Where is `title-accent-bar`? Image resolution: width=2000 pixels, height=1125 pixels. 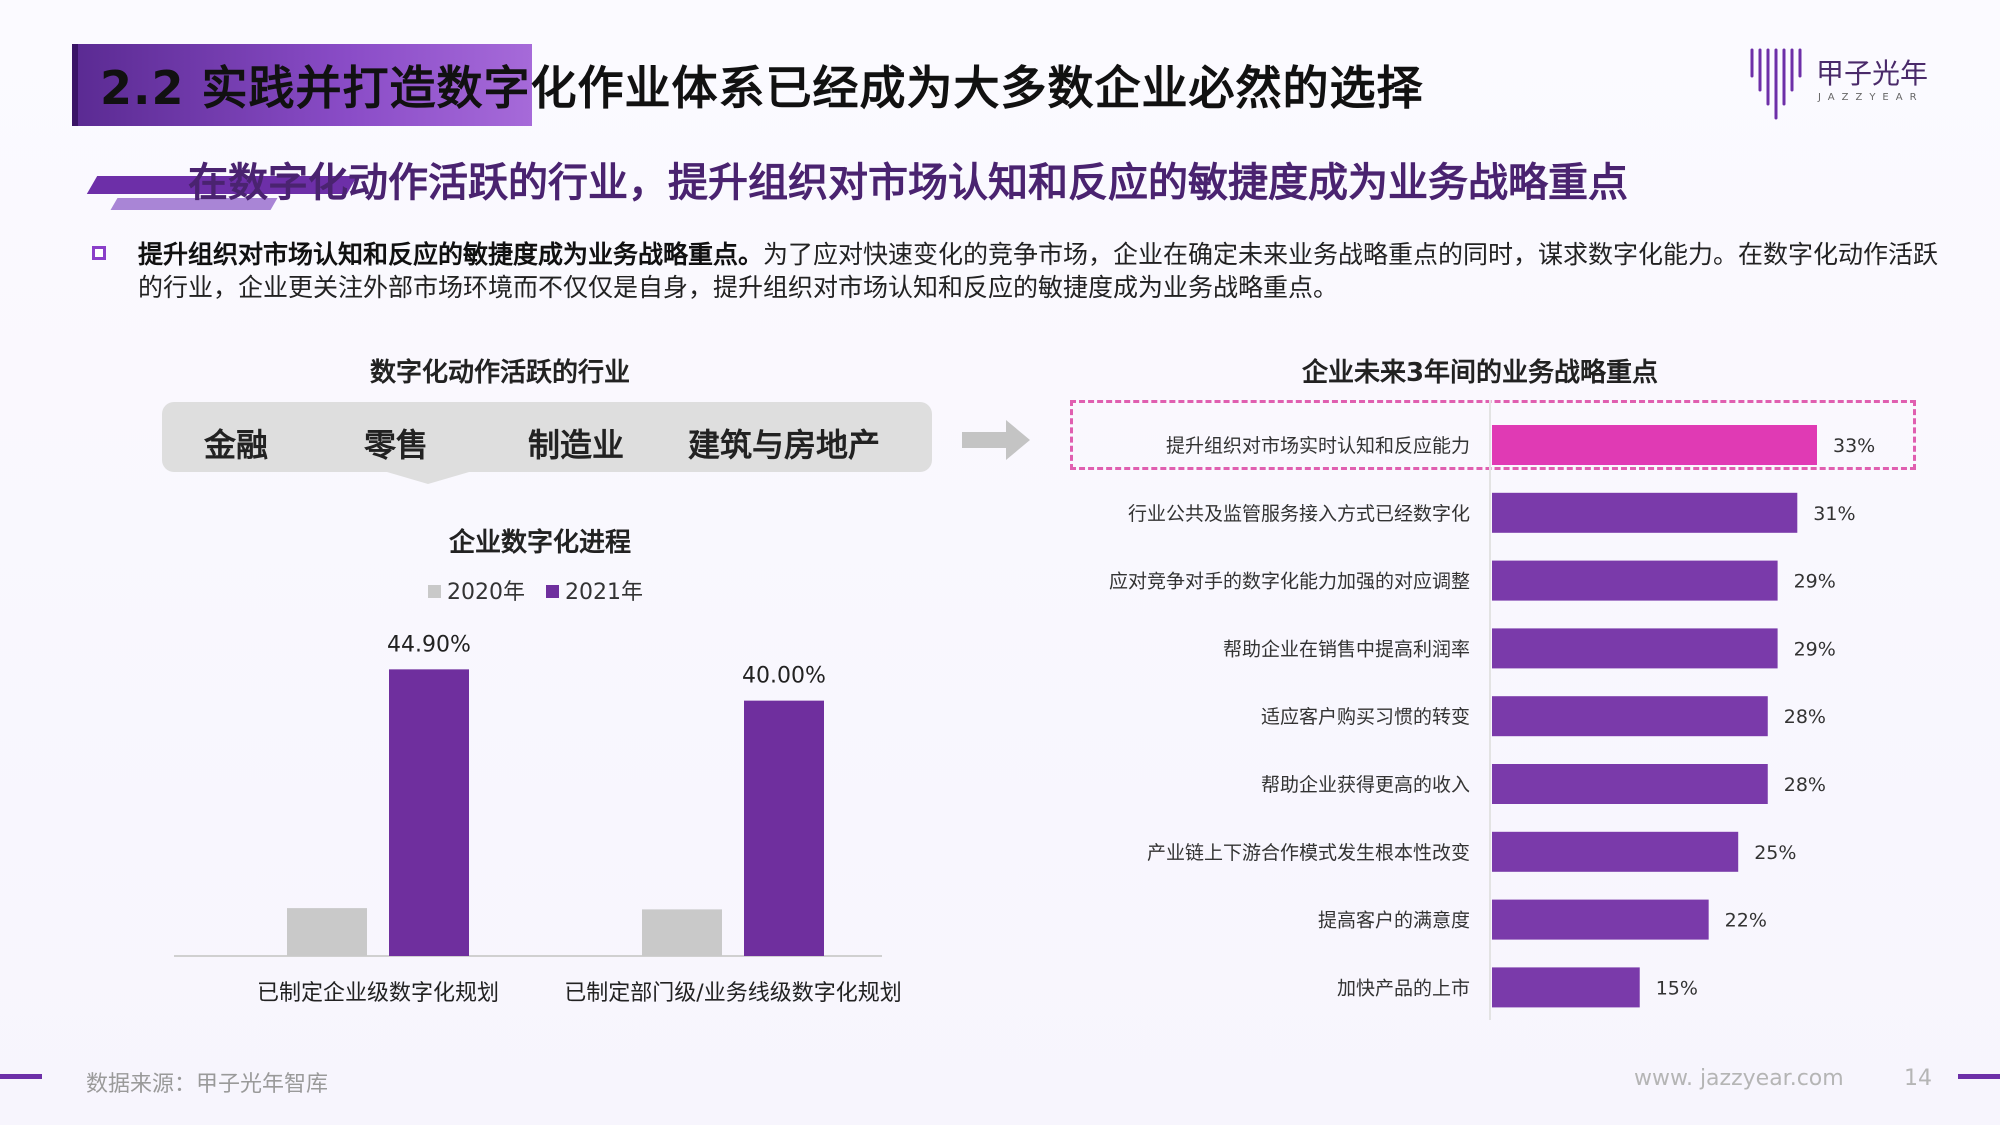 title-accent-bar is located at coordinates (302, 85).